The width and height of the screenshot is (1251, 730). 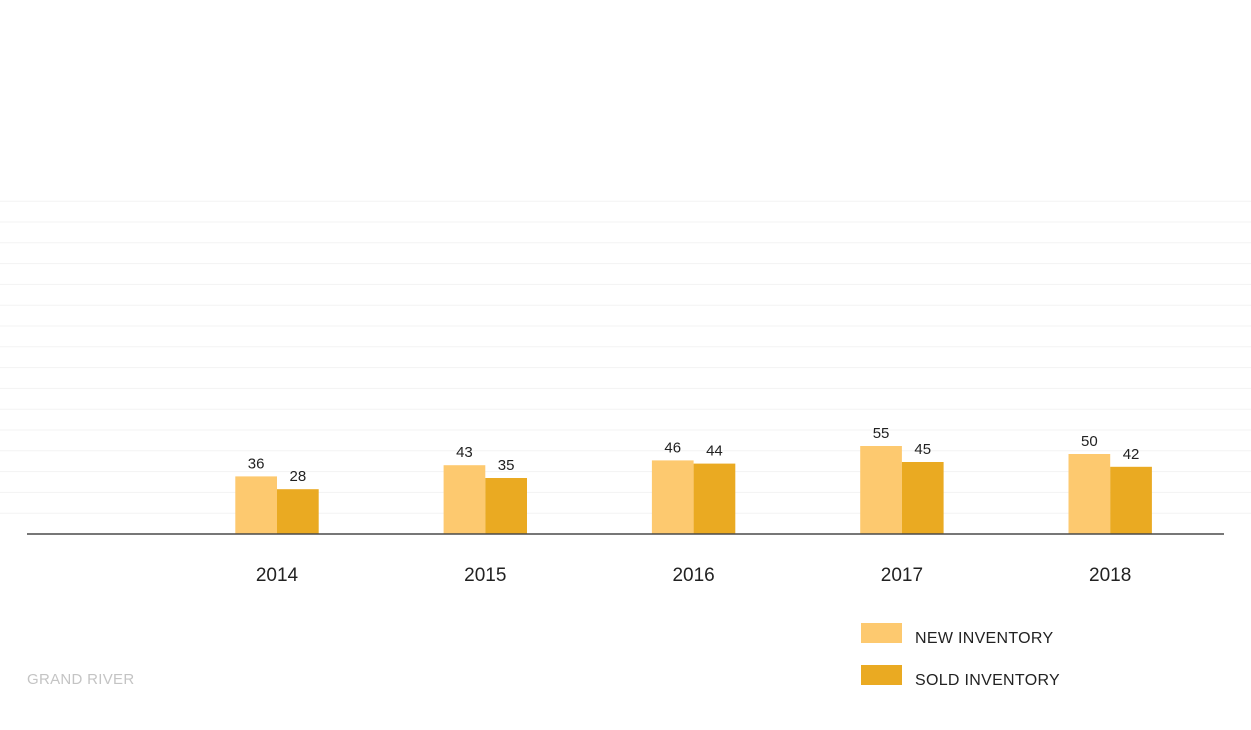 I want to click on footer-brand-label: GRAND RIVER, so click(x=80, y=679).